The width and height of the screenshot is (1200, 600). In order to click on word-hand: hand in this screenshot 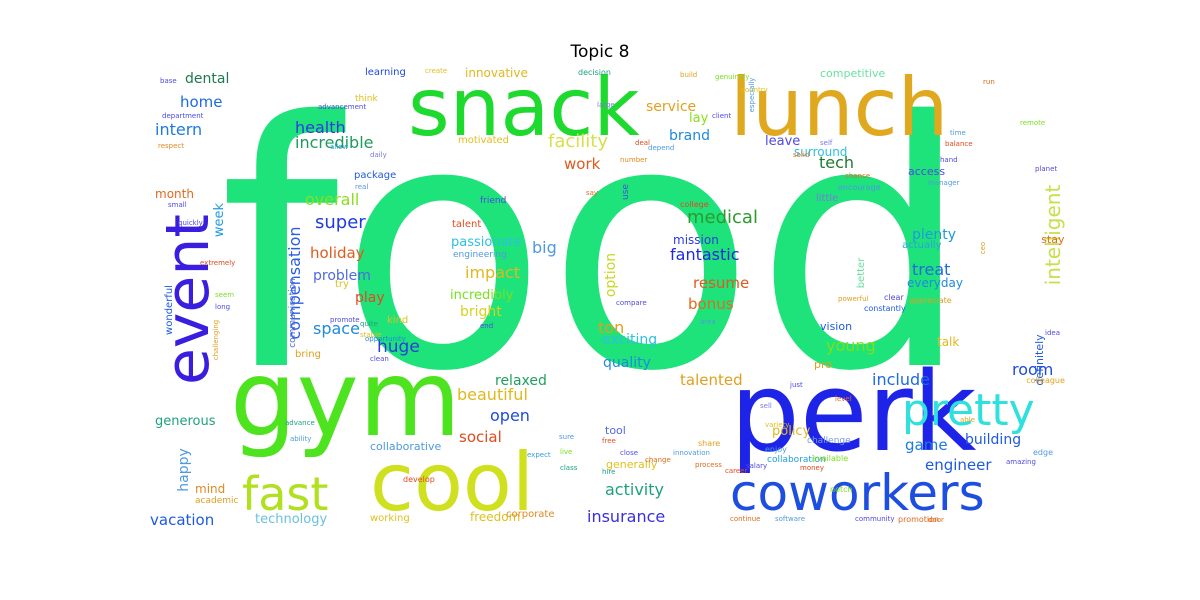, I will do `click(949, 160)`.